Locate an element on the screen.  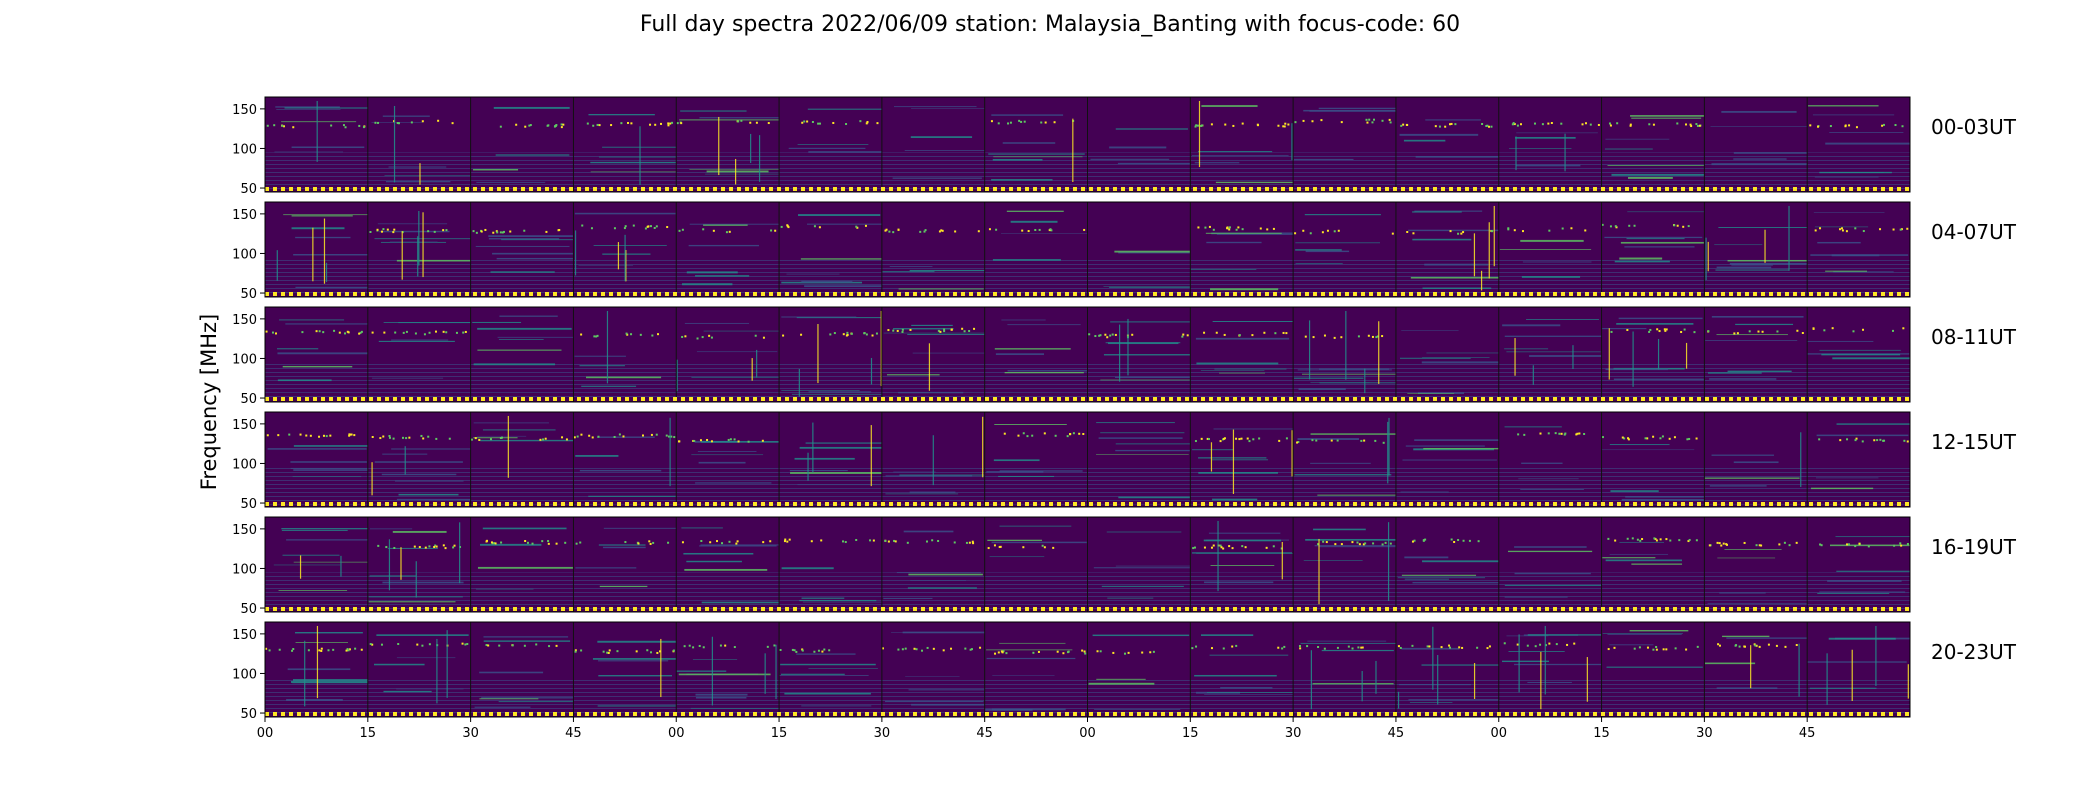
y-tick-label: 100 is located at coordinates (244, 464).